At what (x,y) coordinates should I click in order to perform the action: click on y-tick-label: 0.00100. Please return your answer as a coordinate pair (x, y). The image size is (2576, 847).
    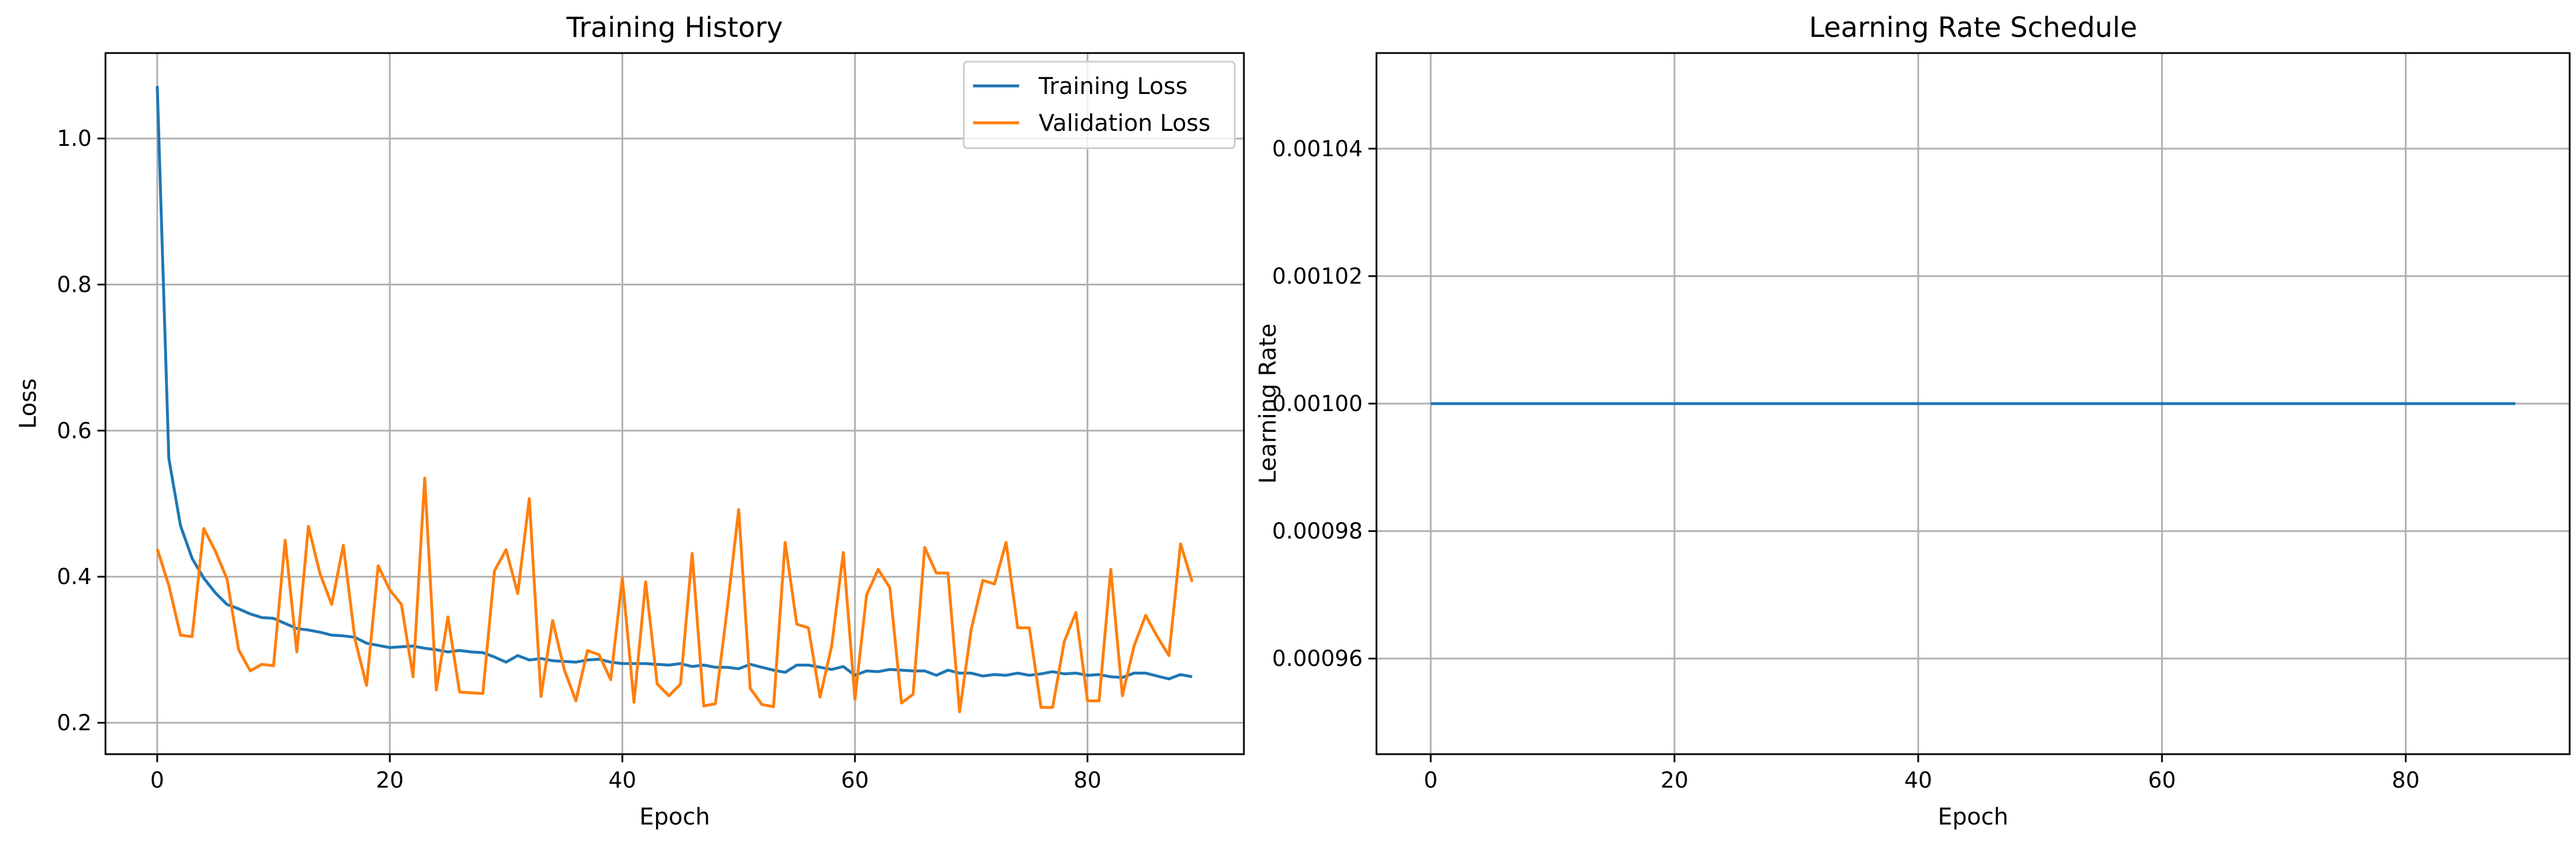
    Looking at the image, I should click on (1317, 403).